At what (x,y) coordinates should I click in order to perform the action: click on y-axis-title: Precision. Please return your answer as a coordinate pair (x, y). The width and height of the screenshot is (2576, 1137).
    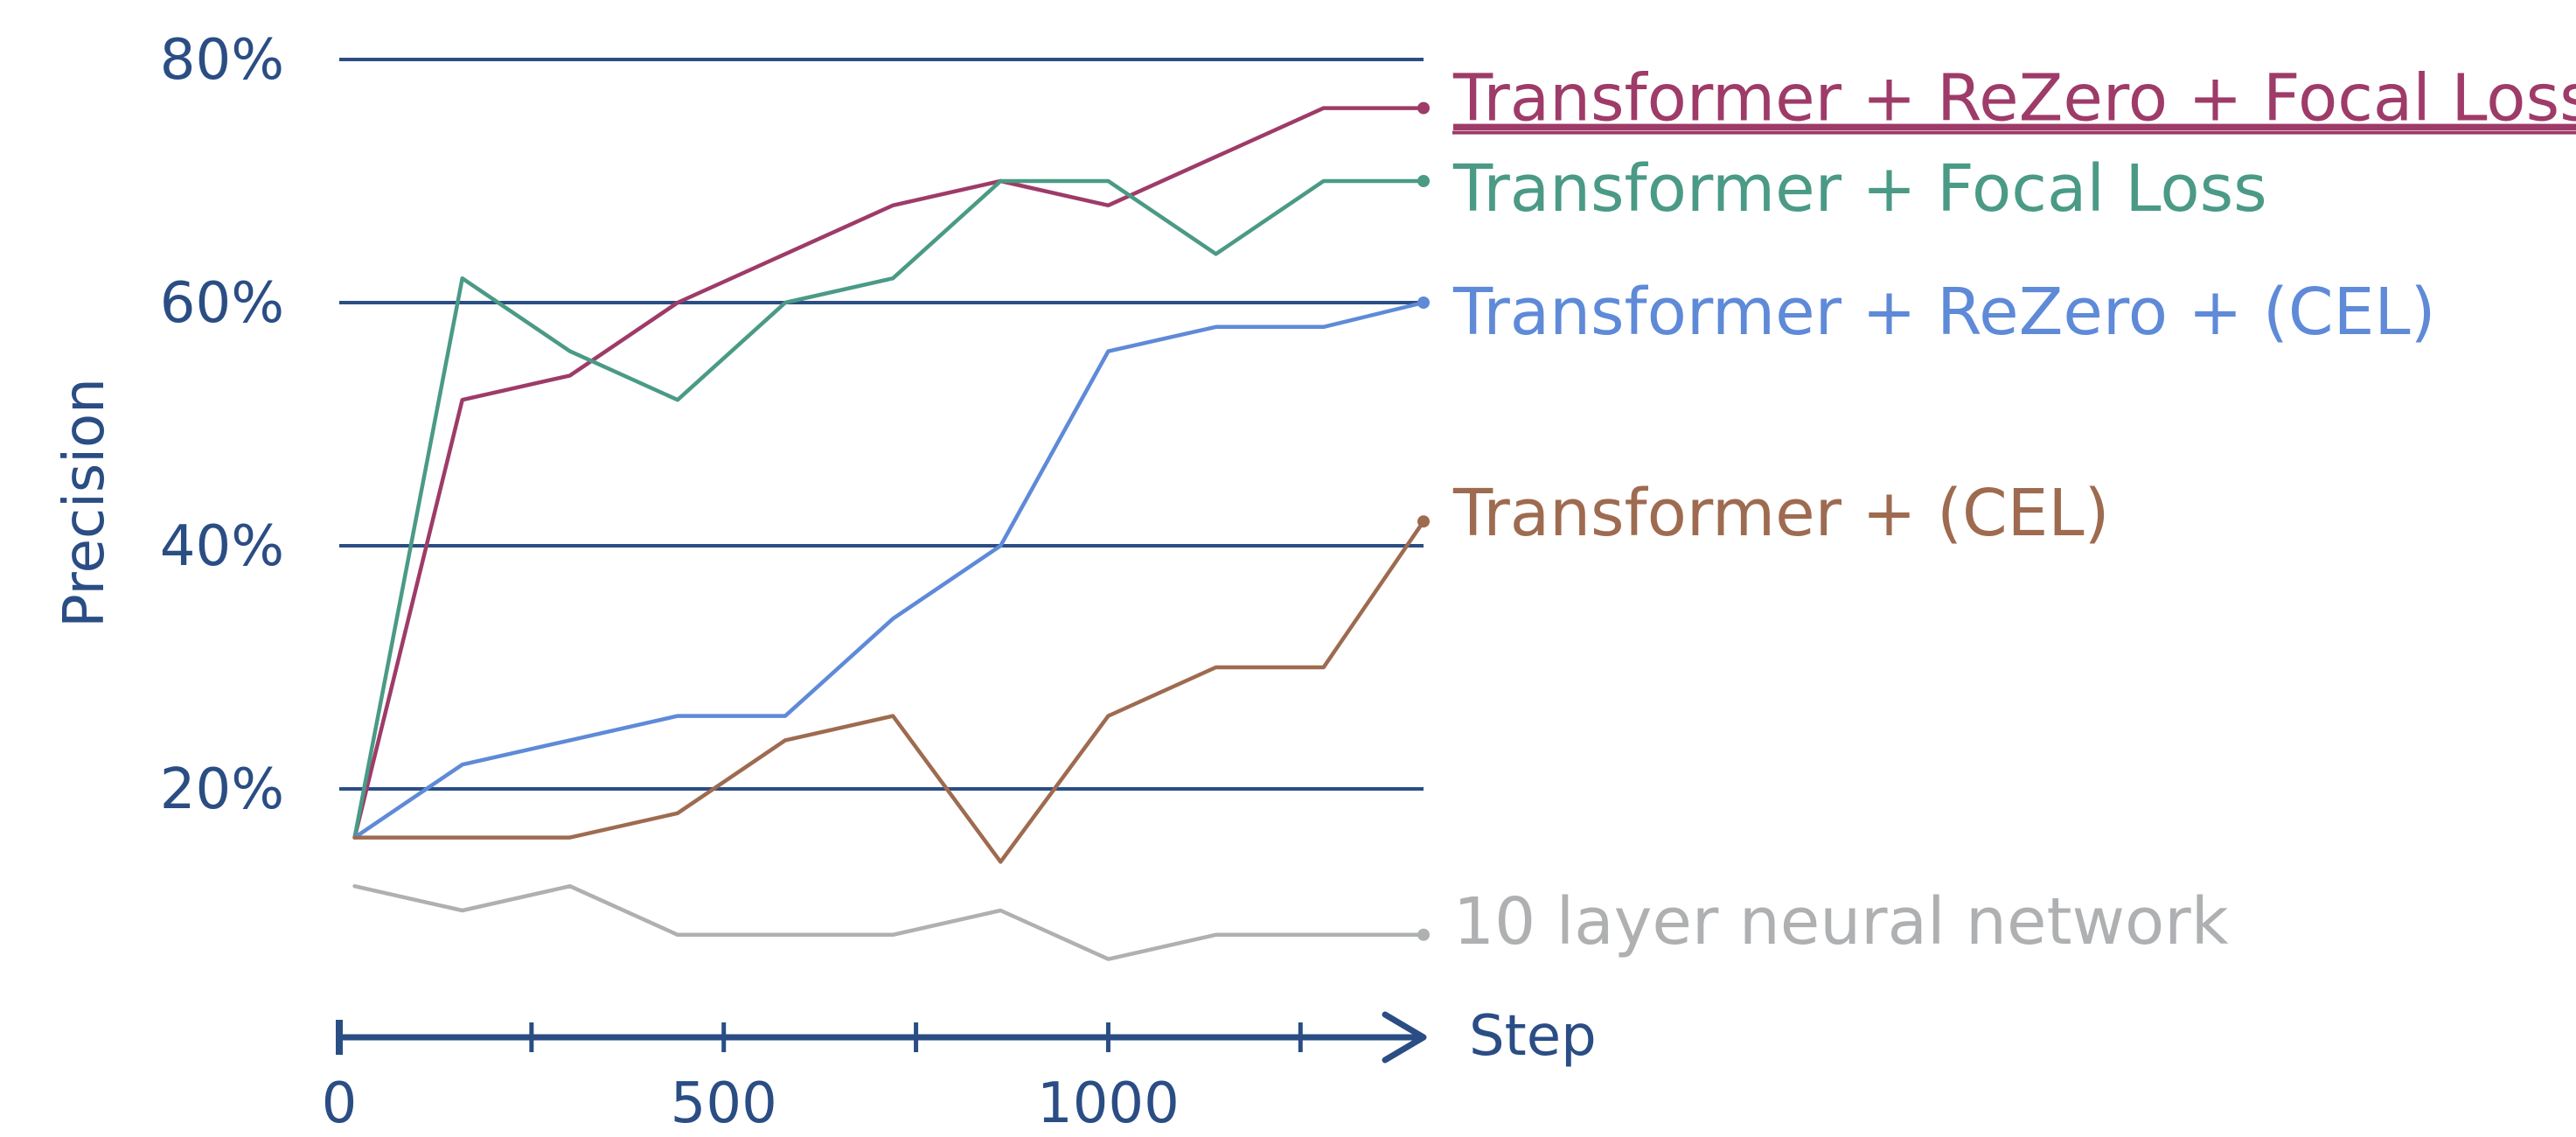
    Looking at the image, I should click on (84, 503).